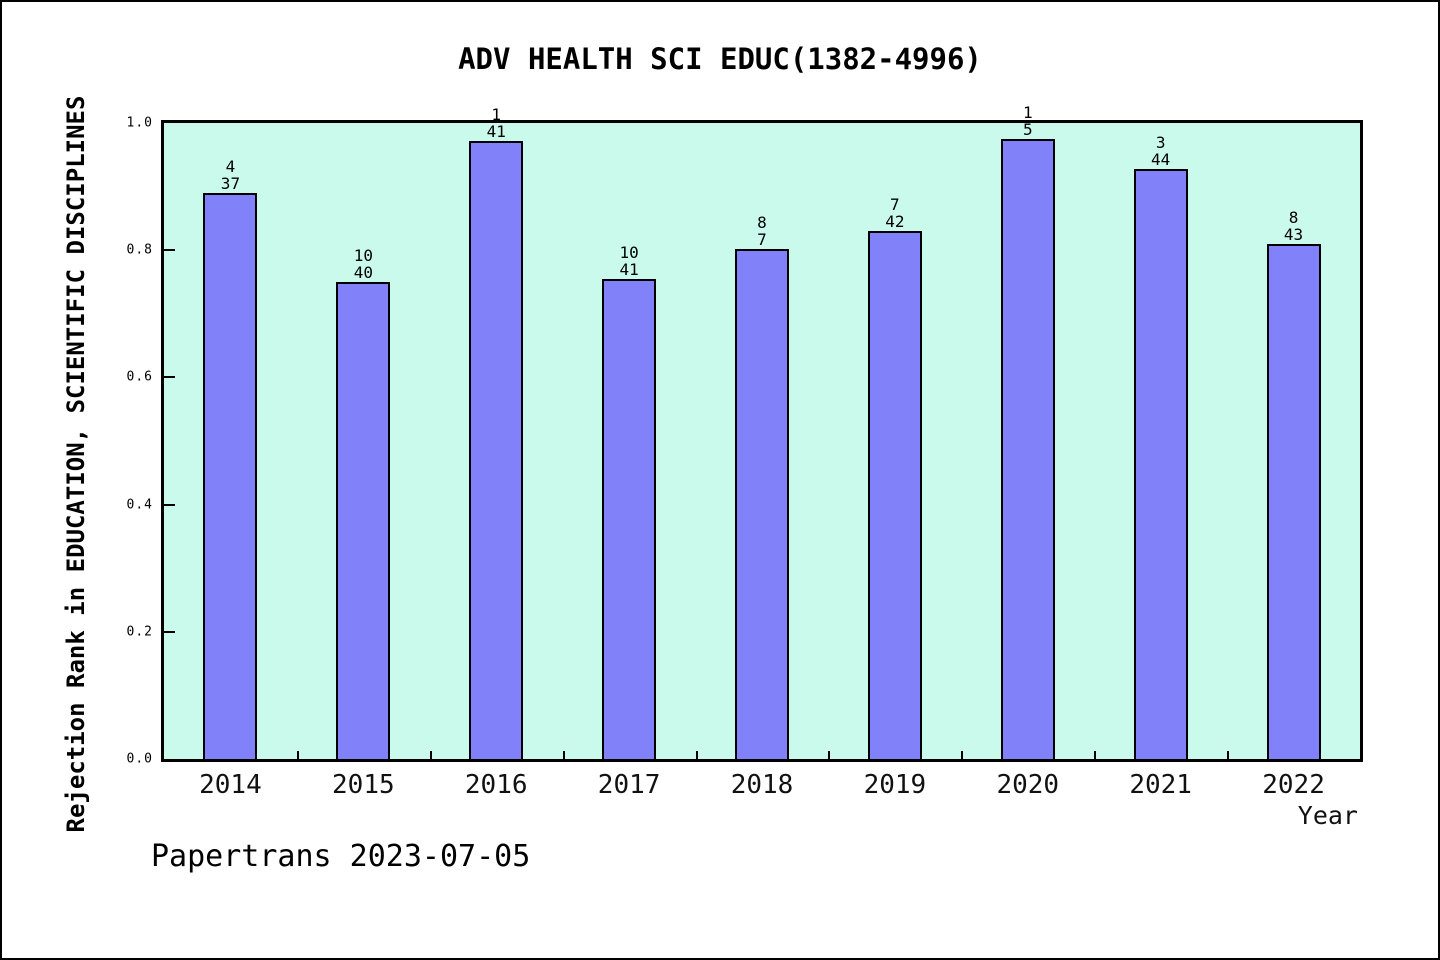 This screenshot has height=960, width=1440. I want to click on bar-value-label-2015: 10 40, so click(363, 264).